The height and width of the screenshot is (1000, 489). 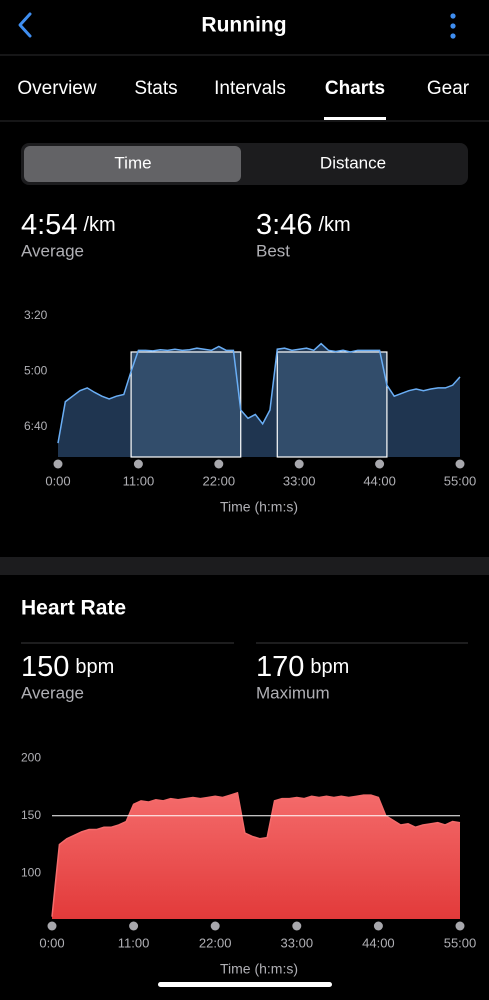 I want to click on tab: Charts, so click(x=355, y=88).